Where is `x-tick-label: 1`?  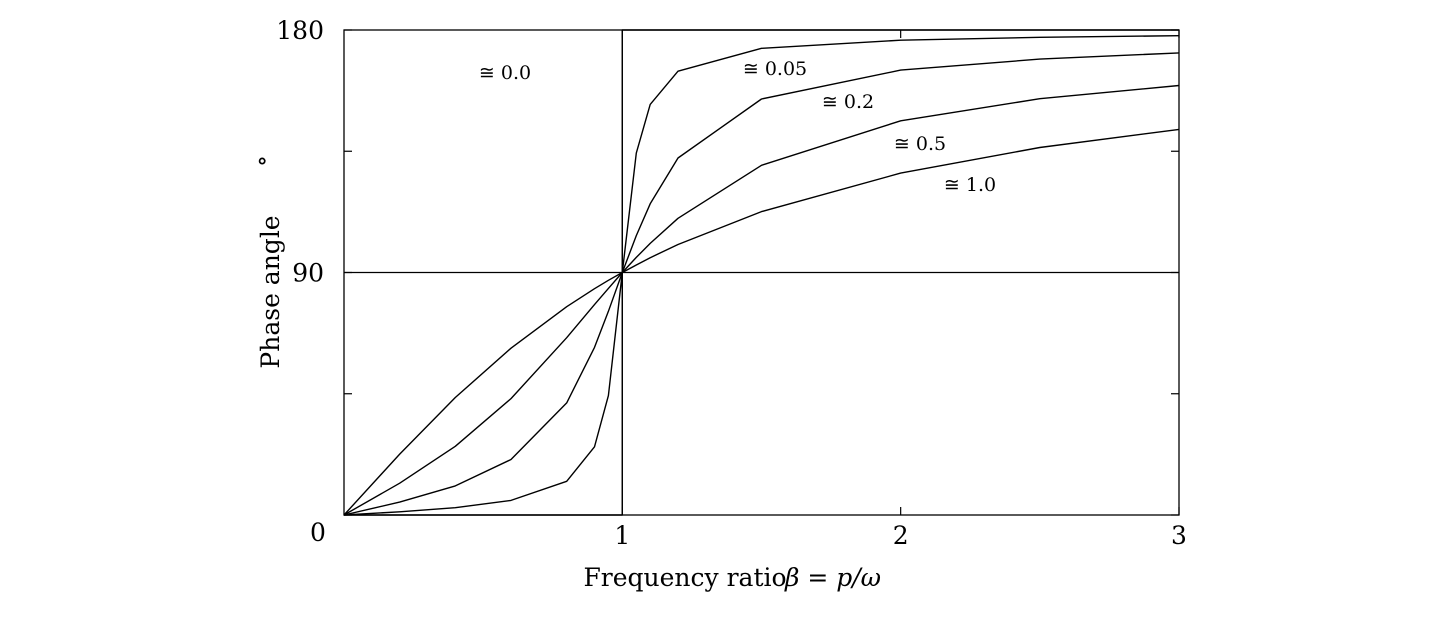 x-tick-label: 1 is located at coordinates (622, 535).